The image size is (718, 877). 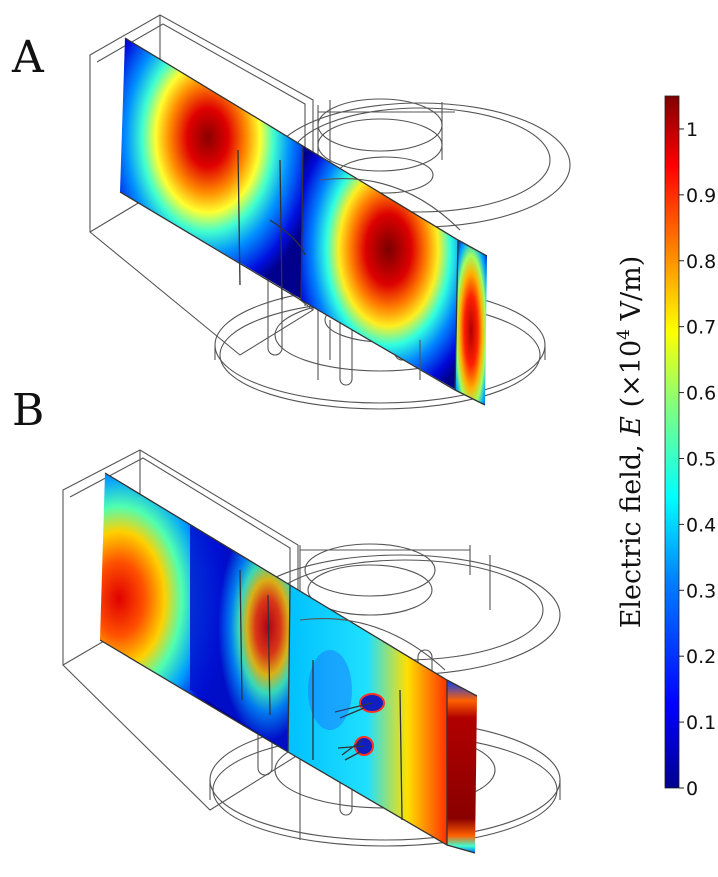 I want to click on field-slice-a-left, so click(x=211, y=169).